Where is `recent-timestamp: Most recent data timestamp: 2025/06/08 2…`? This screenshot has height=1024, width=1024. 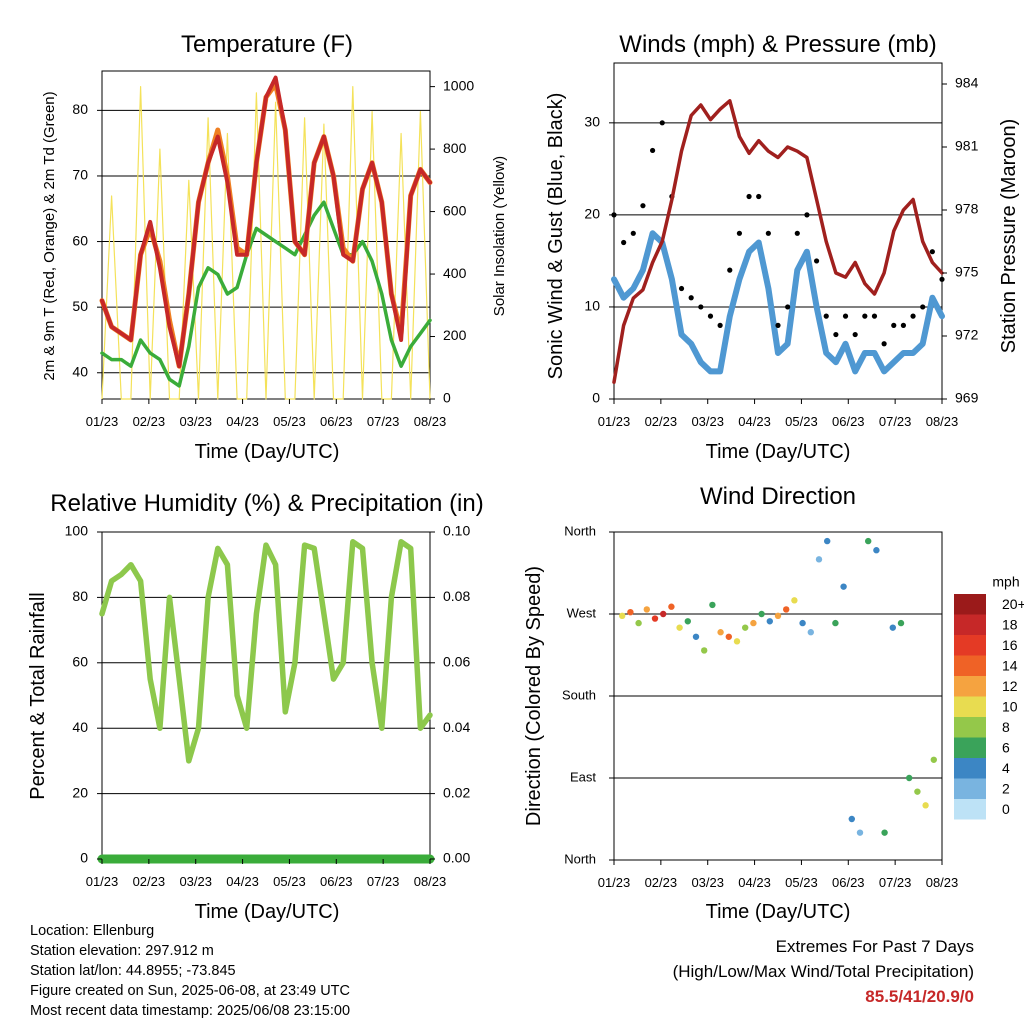 recent-timestamp: Most recent data timestamp: 2025/06/08 2… is located at coordinates (190, 1011).